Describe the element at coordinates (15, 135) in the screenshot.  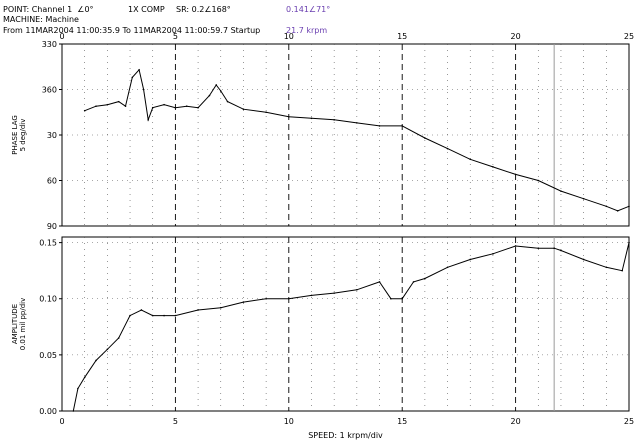
I see `phase-y-axis-label: PHASE LAG` at that location.